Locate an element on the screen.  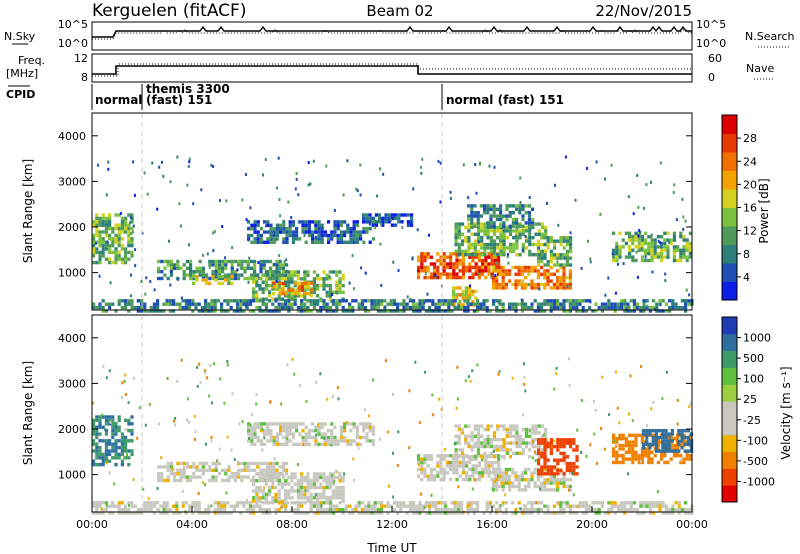
y-tick-label: 2000 is located at coordinates (72, 429).